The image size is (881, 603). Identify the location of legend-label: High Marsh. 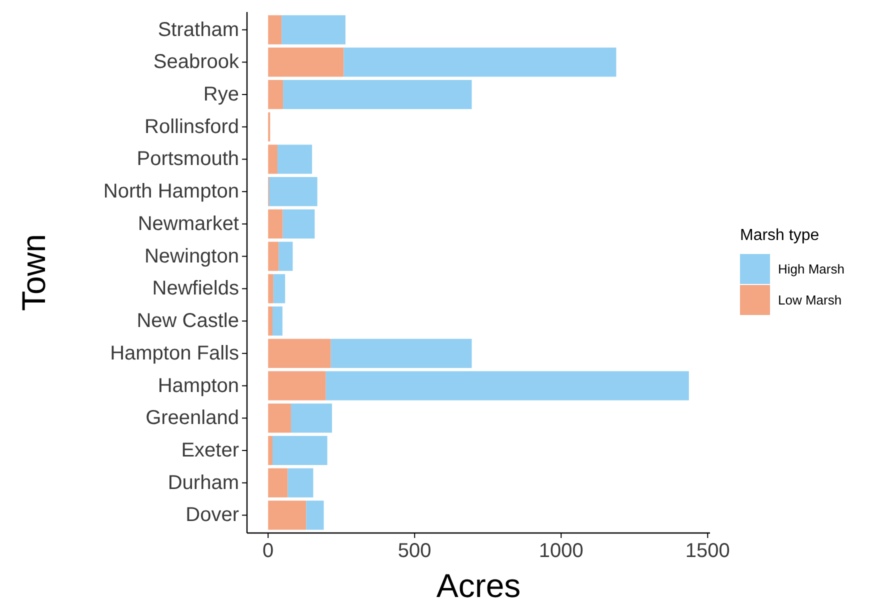
(811, 269).